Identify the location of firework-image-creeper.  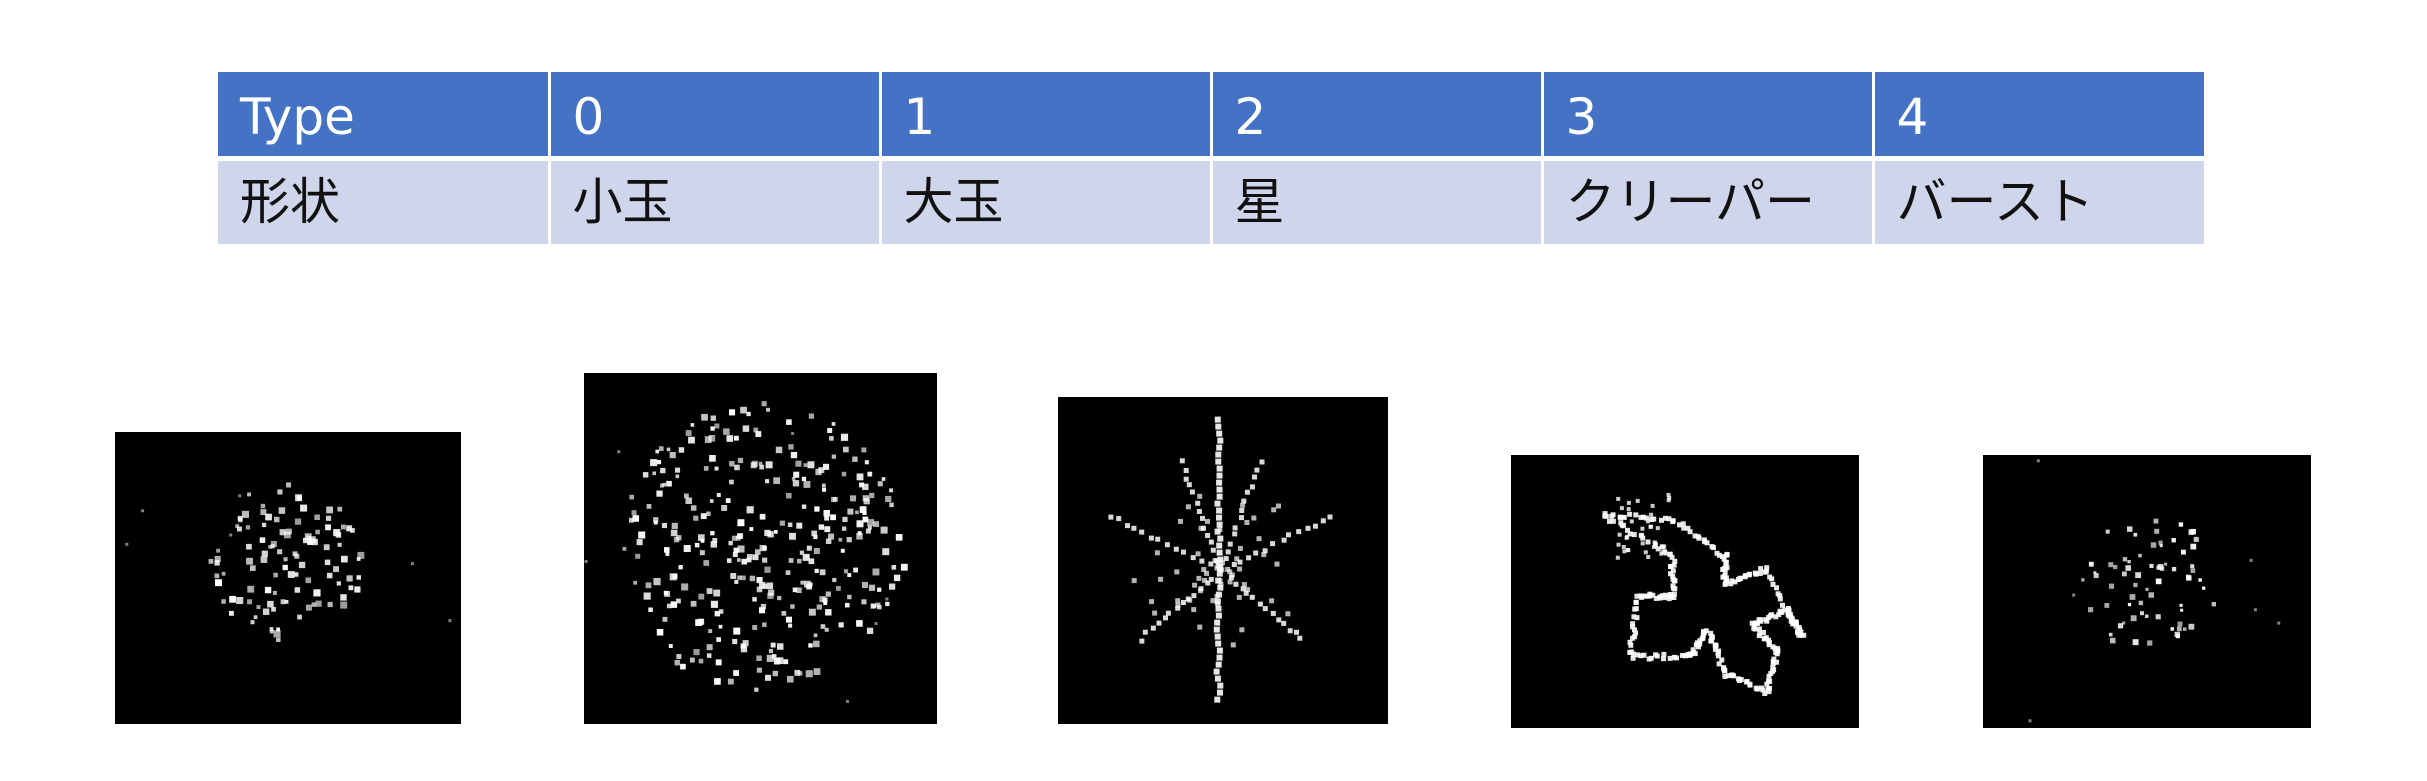
(1685, 591).